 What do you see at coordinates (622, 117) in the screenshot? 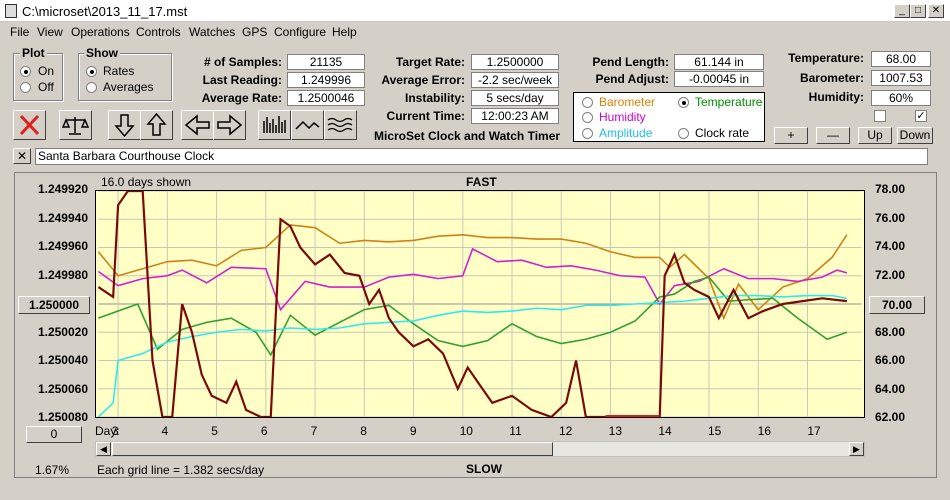
I see `aux-humidity-label: Humidity` at bounding box center [622, 117].